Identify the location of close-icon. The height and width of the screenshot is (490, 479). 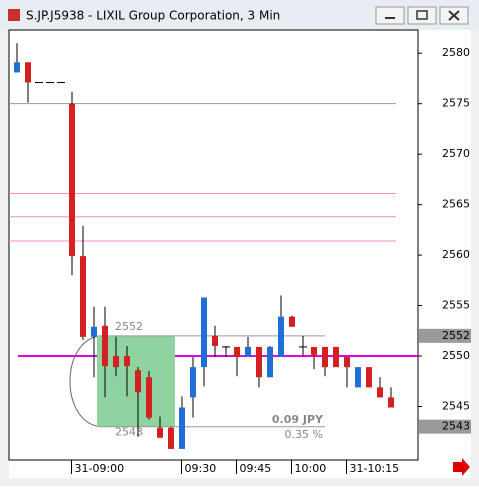
(454, 15).